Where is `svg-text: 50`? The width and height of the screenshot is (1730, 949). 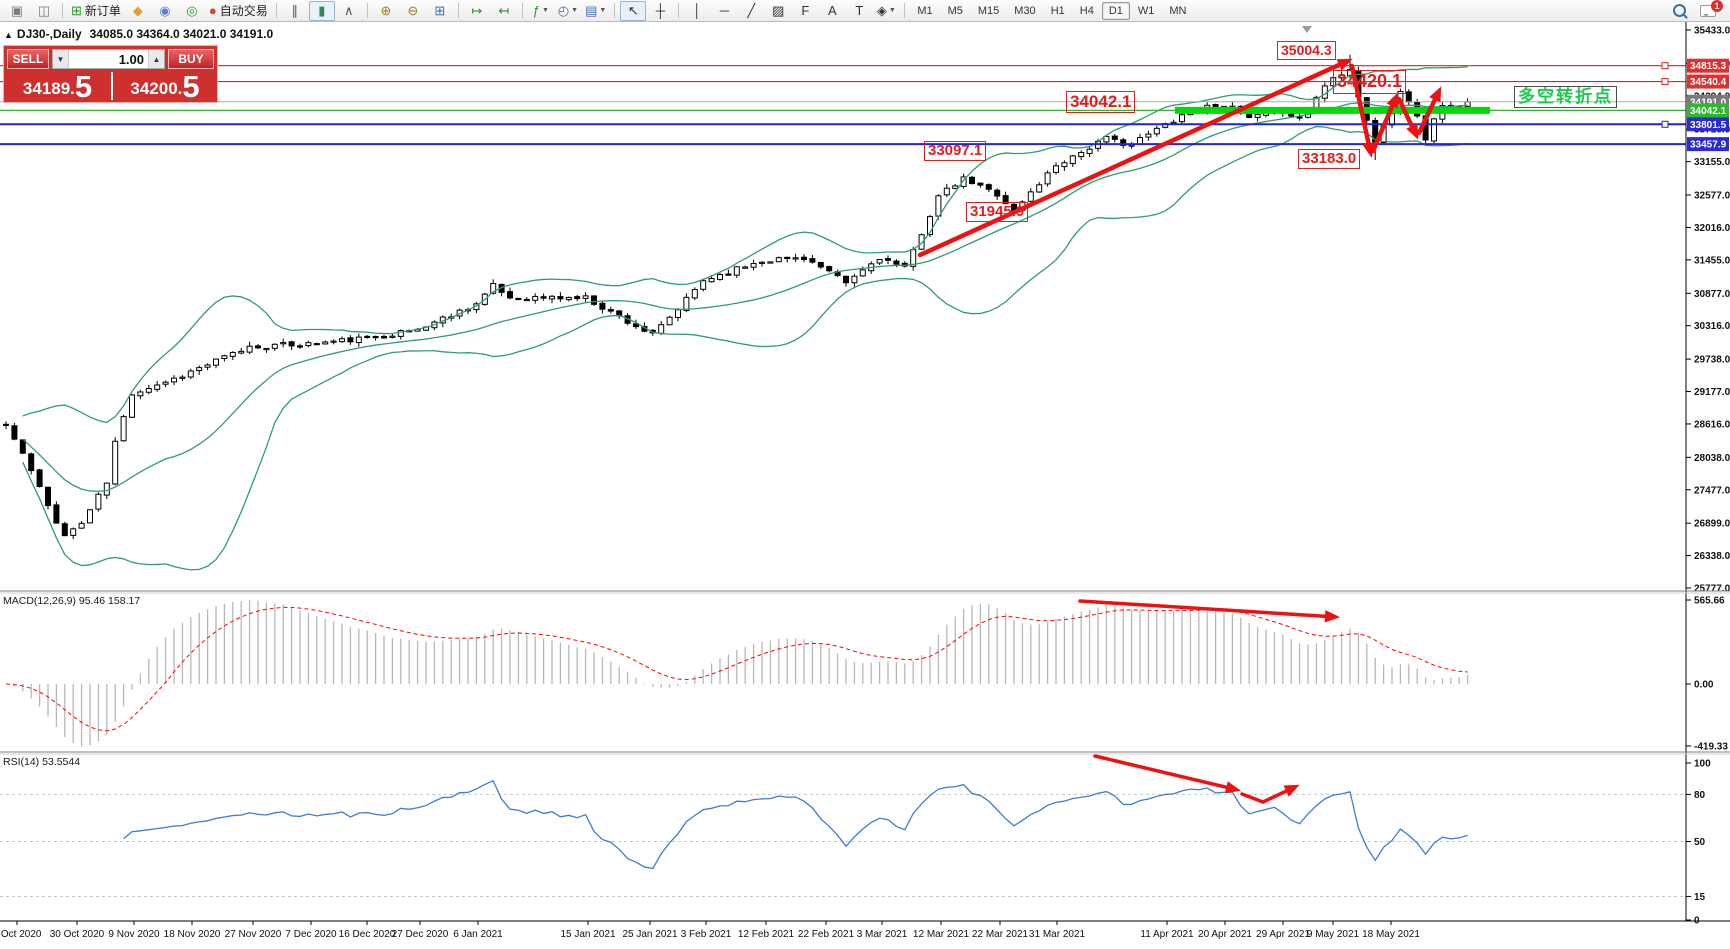
svg-text: 50 is located at coordinates (1700, 842).